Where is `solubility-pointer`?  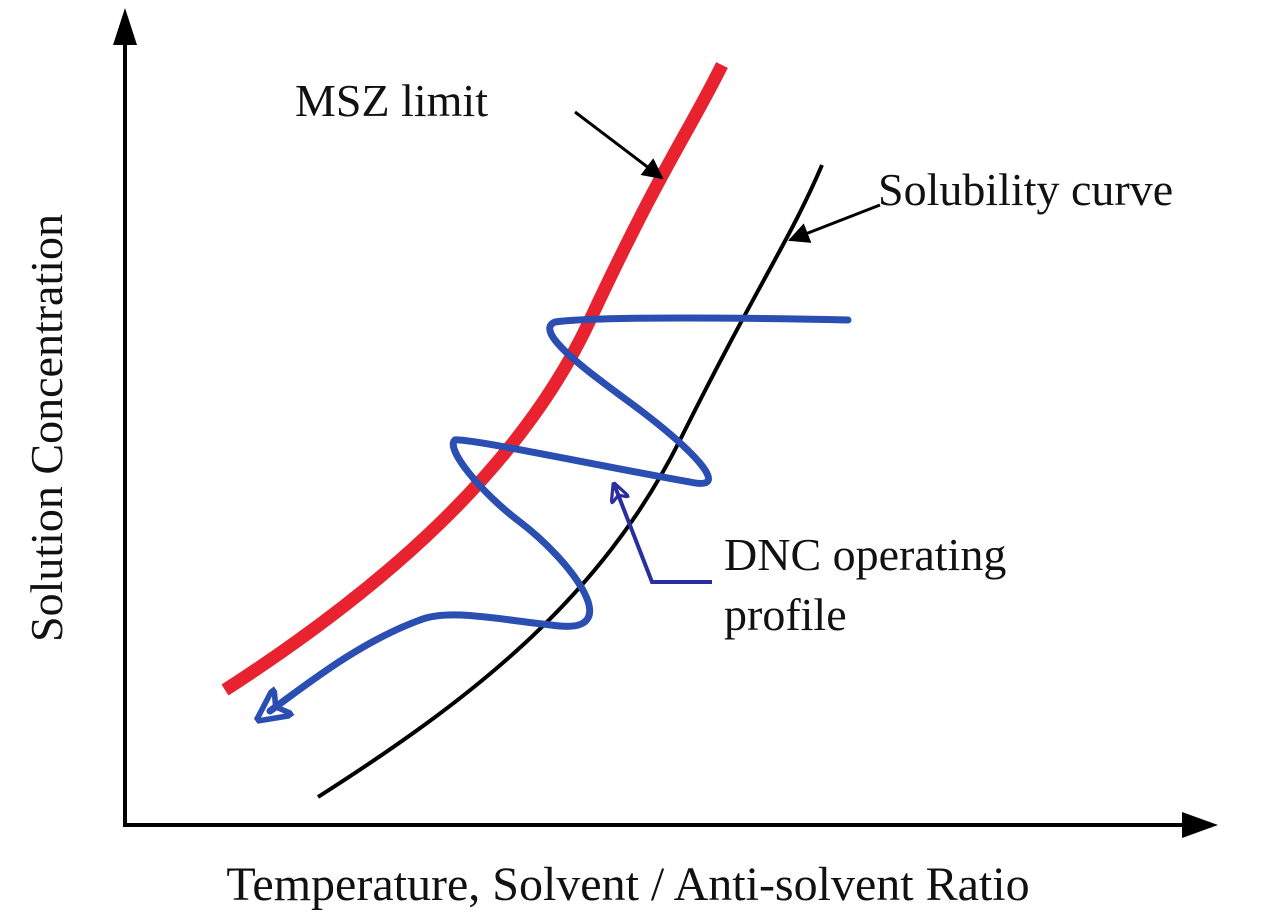 solubility-pointer is located at coordinates (834, 223).